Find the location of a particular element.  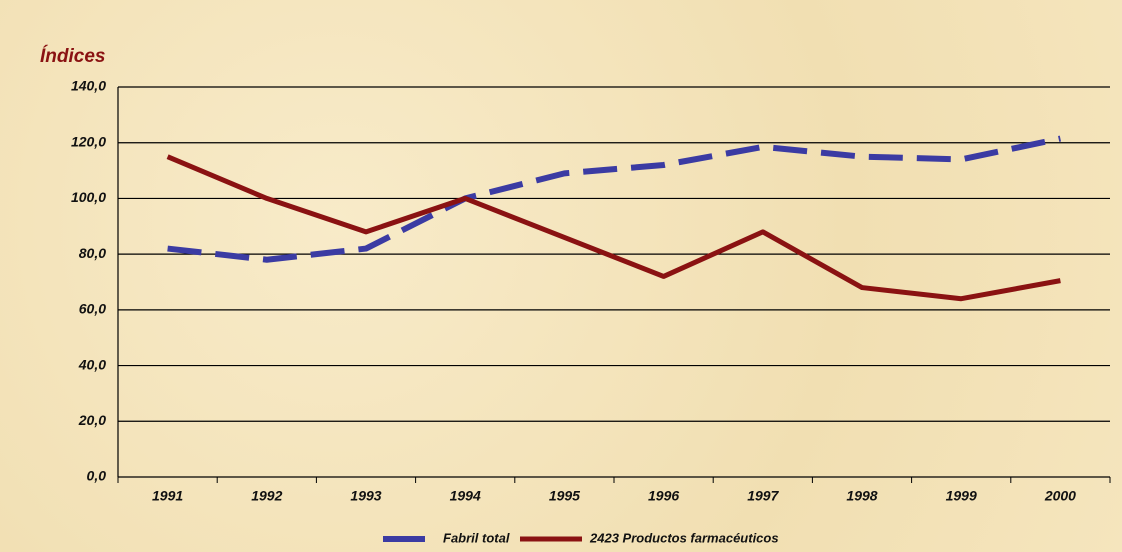

x-tick-label: 1997 is located at coordinates (763, 496).